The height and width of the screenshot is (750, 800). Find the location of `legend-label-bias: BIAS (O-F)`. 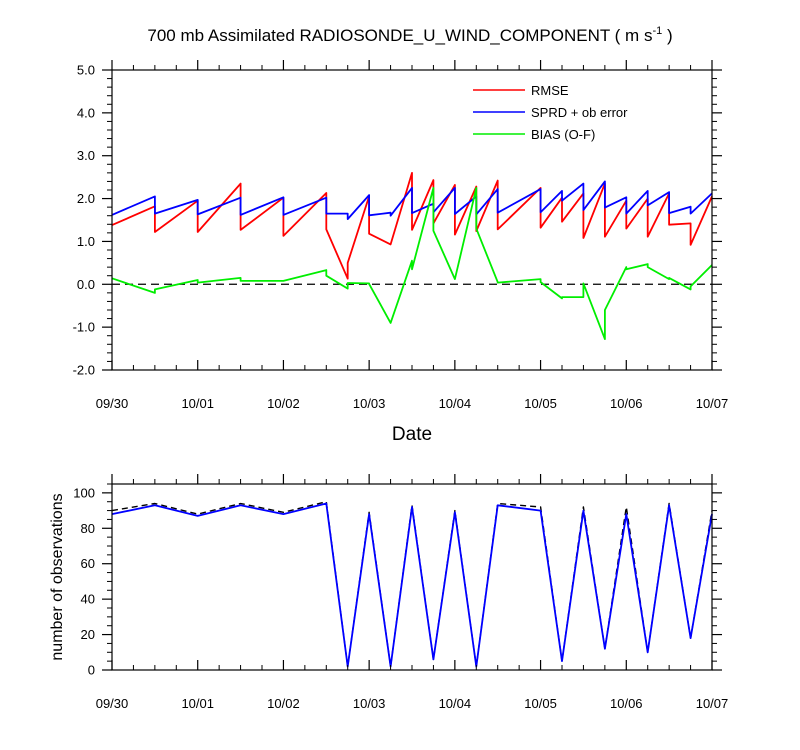

legend-label-bias: BIAS (O-F) is located at coordinates (563, 134).